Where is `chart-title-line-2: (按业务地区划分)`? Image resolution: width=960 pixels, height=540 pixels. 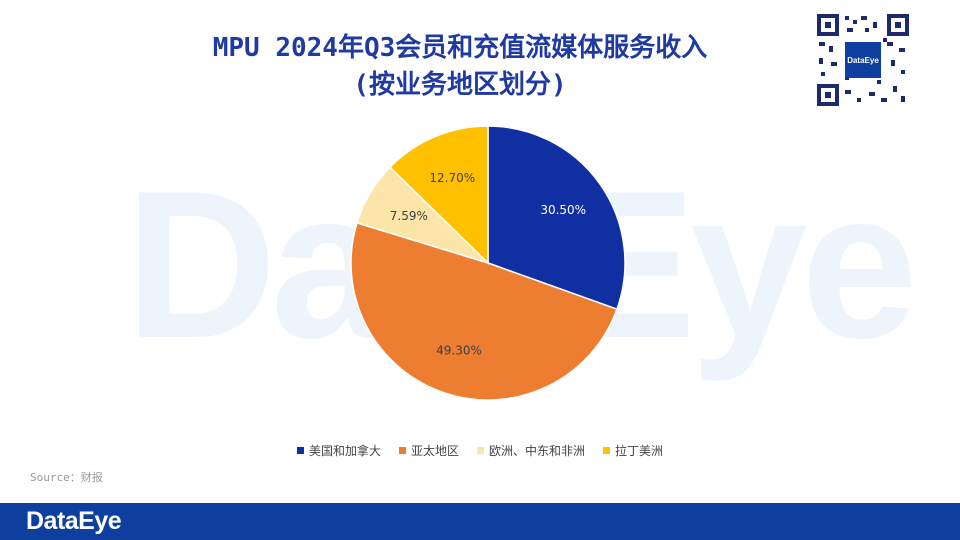 chart-title-line-2: (按业务地区划分) is located at coordinates (460, 85).